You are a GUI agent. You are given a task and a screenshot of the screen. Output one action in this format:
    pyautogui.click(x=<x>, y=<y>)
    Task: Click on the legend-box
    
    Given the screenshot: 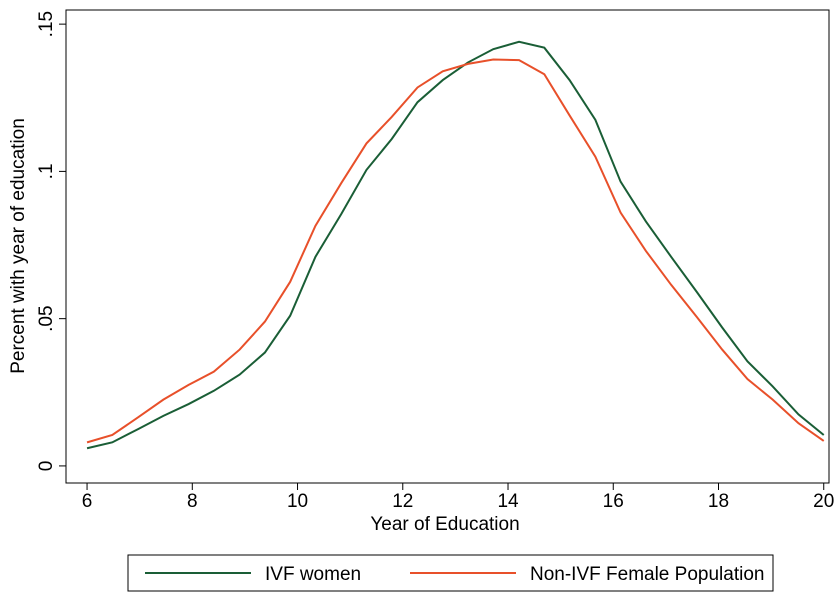 What is the action you would take?
    pyautogui.click(x=450, y=573)
    